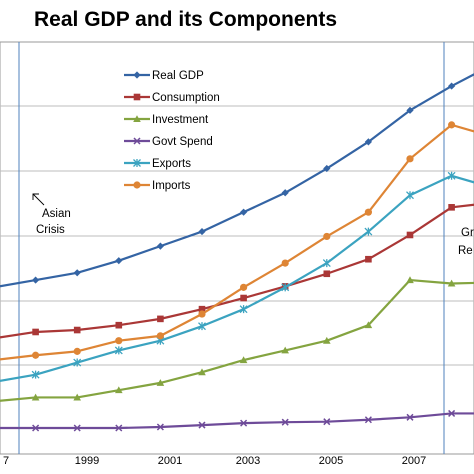  Describe the element at coordinates (182, 142) in the screenshot. I see `legend-label: Govt Spend` at that location.